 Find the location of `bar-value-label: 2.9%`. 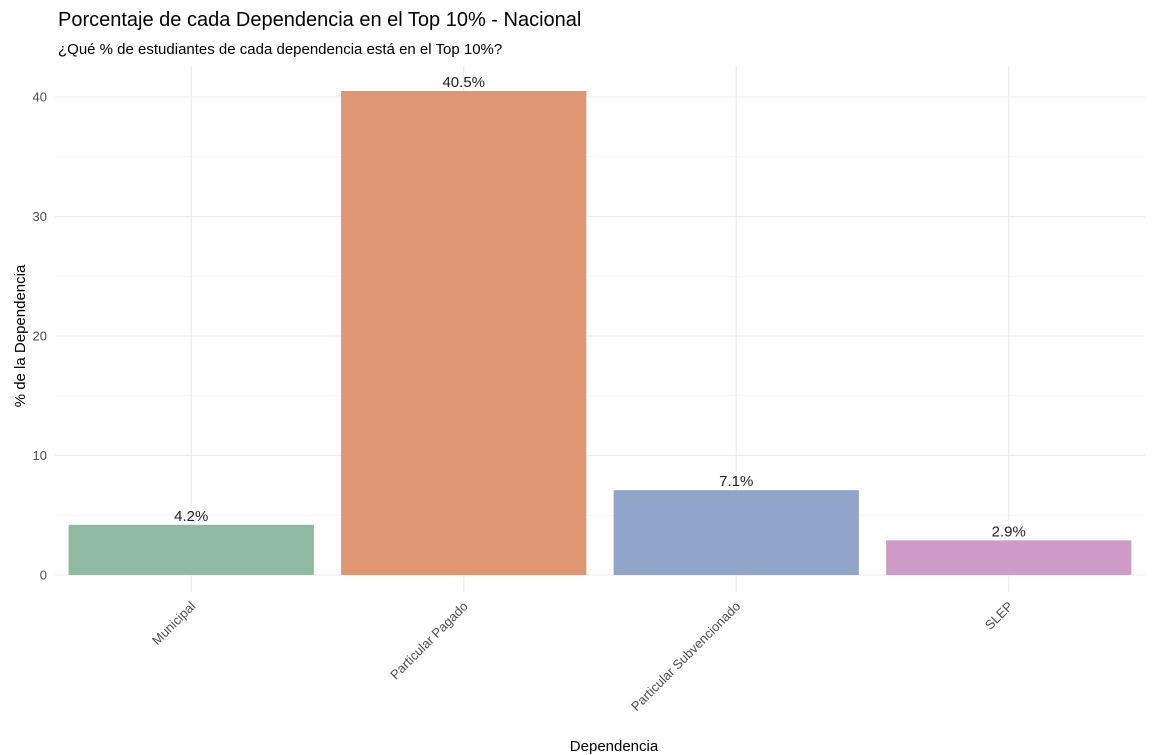

bar-value-label: 2.9% is located at coordinates (1009, 531).